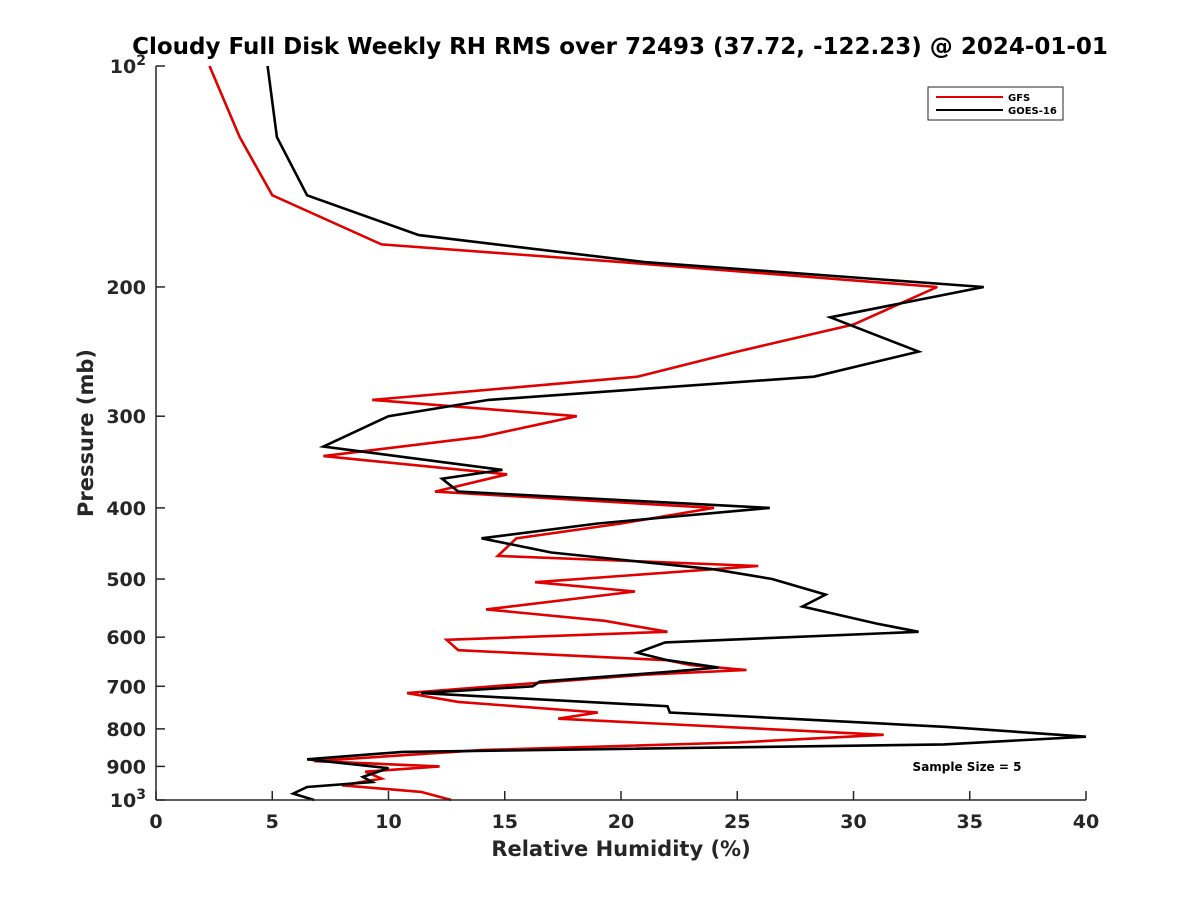  What do you see at coordinates (126, 687) in the screenshot?
I see `y-tick-label: 700` at bounding box center [126, 687].